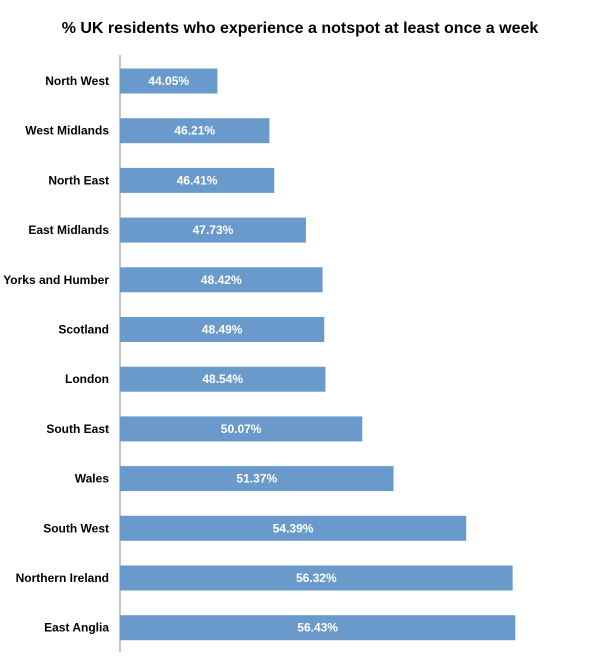 The image size is (600, 665). Describe the element at coordinates (62, 578) in the screenshot. I see `category-label: Northern Ireland` at that location.